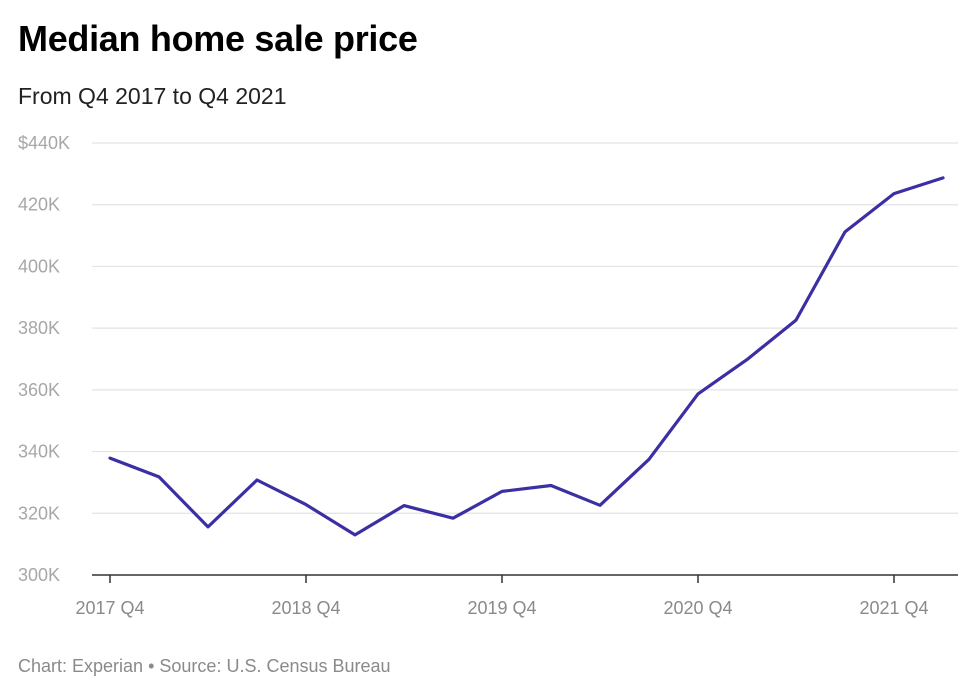 The image size is (980, 699). I want to click on x-tick-label: 2019 Q4, so click(501, 608).